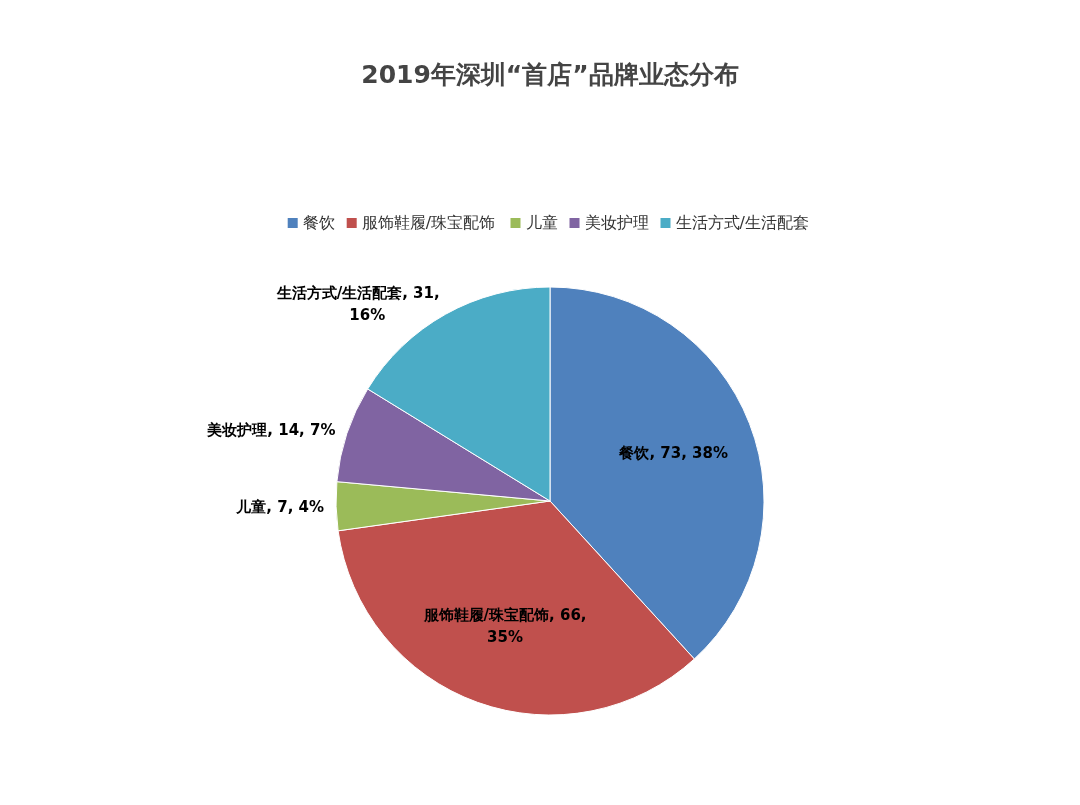 Image resolution: width=1080 pixels, height=805 pixels. Describe the element at coordinates (271, 429) in the screenshot. I see `data-label: 美妆护理, 14, 7%` at that location.